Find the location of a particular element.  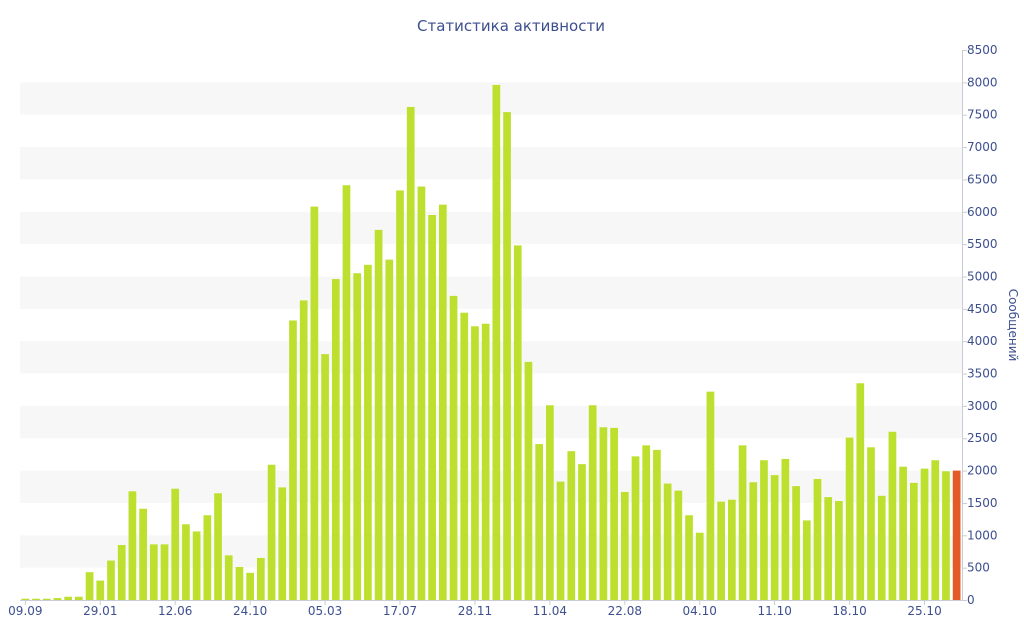

y-tick-label: 6000 is located at coordinates (982, 212).